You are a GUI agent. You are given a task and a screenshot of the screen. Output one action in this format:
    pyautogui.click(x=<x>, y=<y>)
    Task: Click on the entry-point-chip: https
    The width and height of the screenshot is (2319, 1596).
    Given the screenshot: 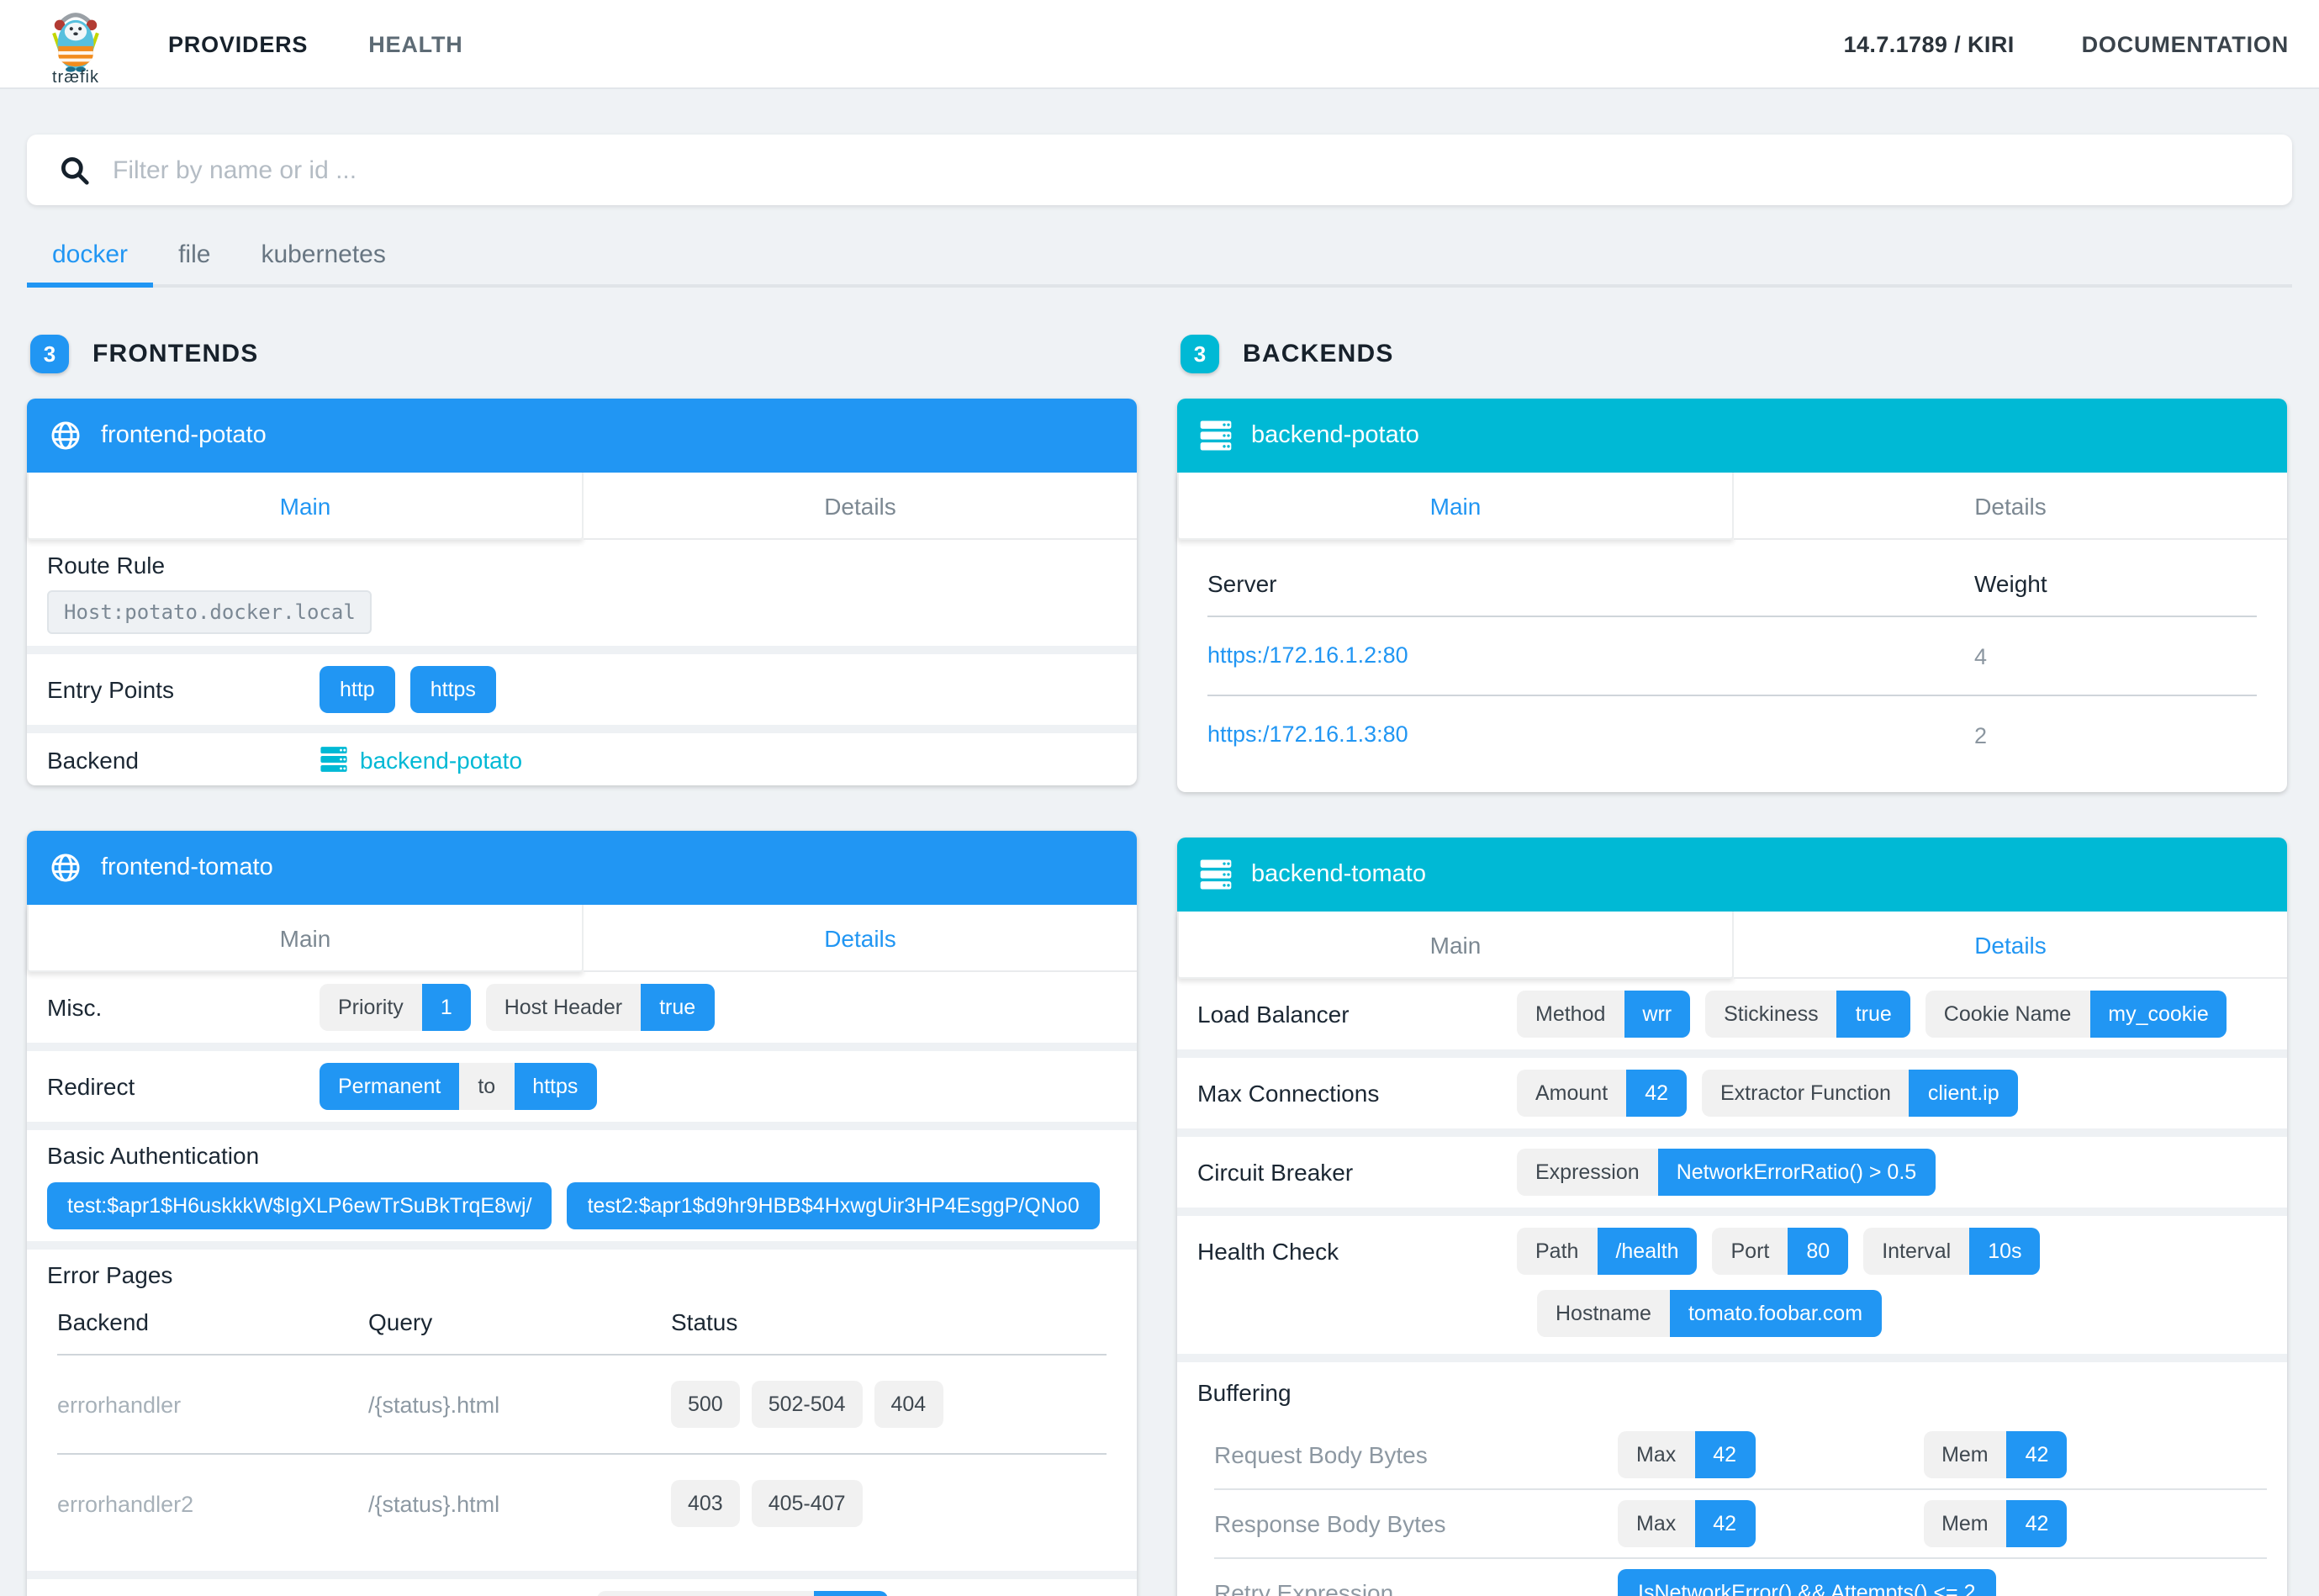 What is the action you would take?
    pyautogui.click(x=452, y=689)
    